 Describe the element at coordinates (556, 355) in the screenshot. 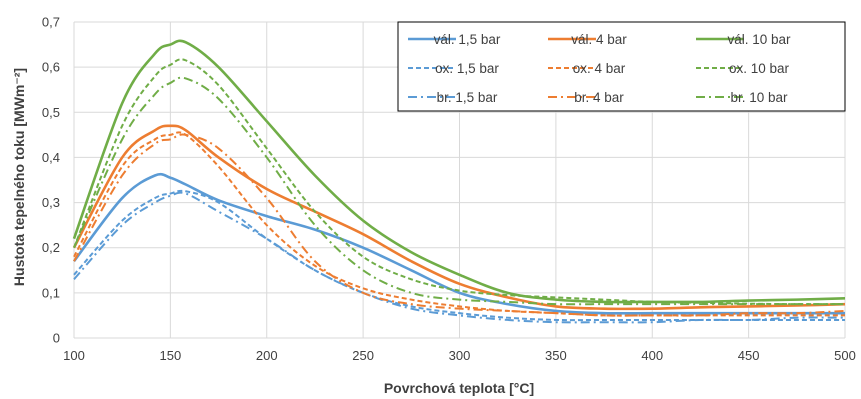

I see `x-tick-label: 350` at that location.